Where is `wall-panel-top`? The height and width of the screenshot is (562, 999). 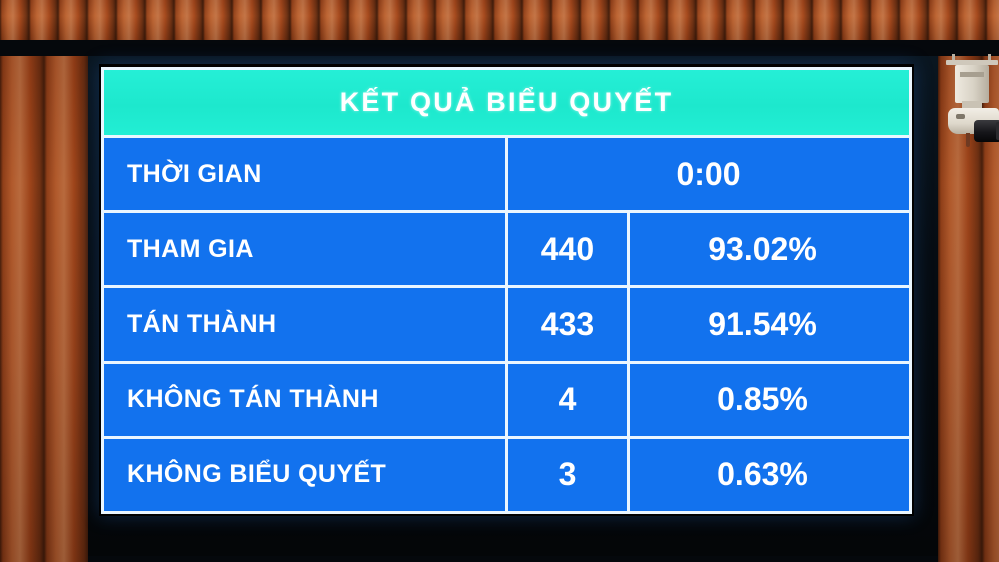 wall-panel-top is located at coordinates (499, 20).